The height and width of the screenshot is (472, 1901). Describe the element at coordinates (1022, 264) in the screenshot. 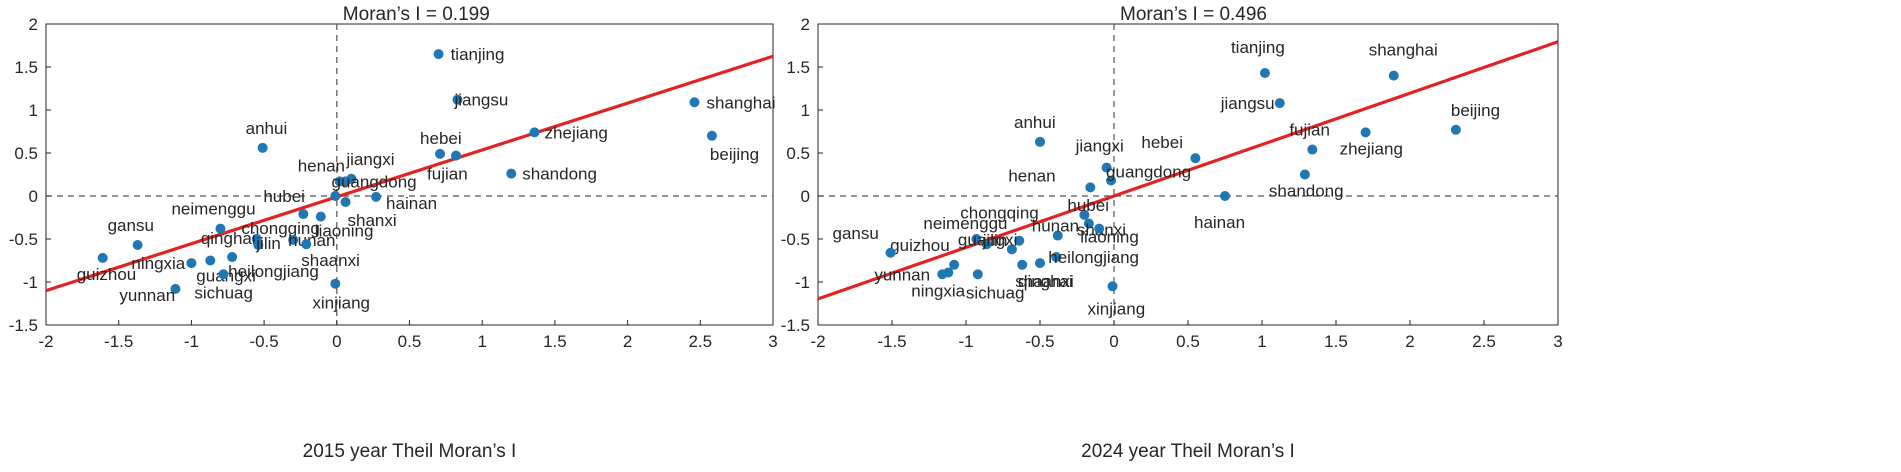

I see `data-point-shaanxi` at that location.